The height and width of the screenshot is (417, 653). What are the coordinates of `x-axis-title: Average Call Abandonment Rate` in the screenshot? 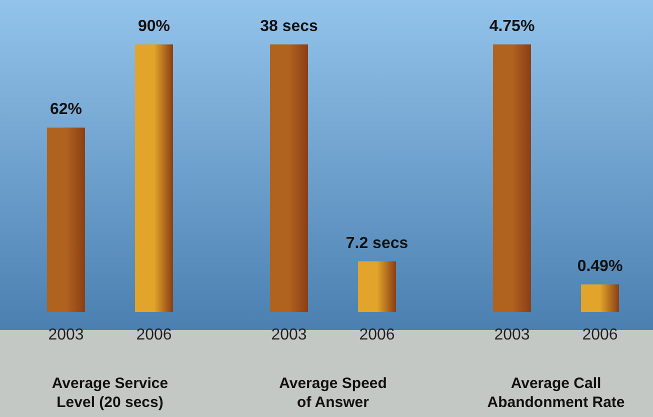 It's located at (557, 393).